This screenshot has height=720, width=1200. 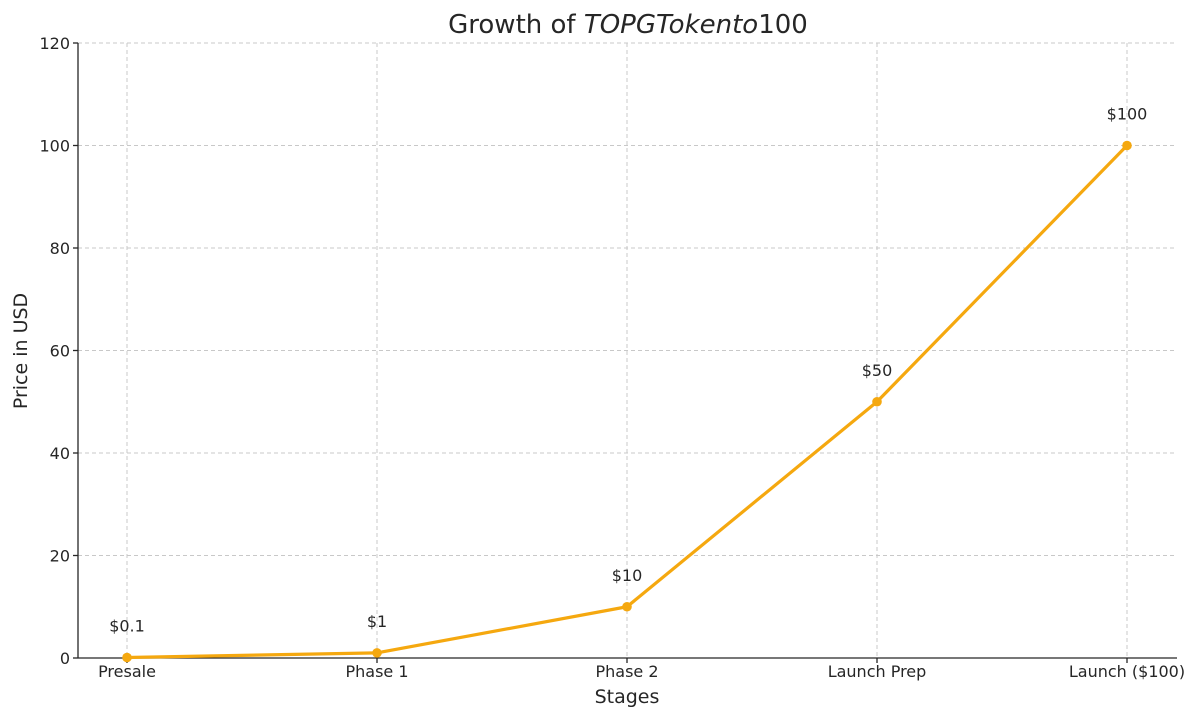 I want to click on y-tick-label: 20, so click(x=60, y=556).